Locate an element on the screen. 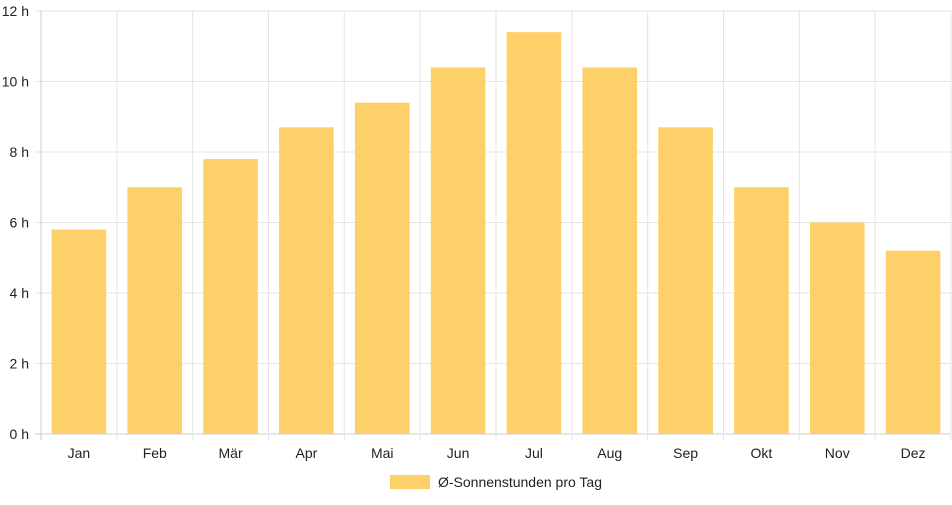 This screenshot has height=505, width=952. y-tick-label: 8 h is located at coordinates (19, 152).